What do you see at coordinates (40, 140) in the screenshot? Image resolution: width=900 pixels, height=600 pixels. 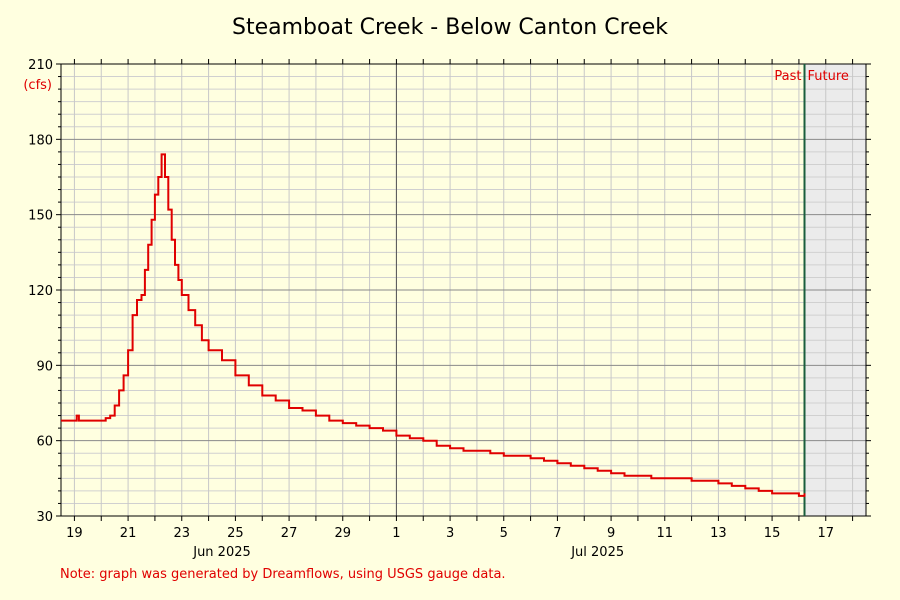 I see `y-tick-label: 180` at bounding box center [40, 140].